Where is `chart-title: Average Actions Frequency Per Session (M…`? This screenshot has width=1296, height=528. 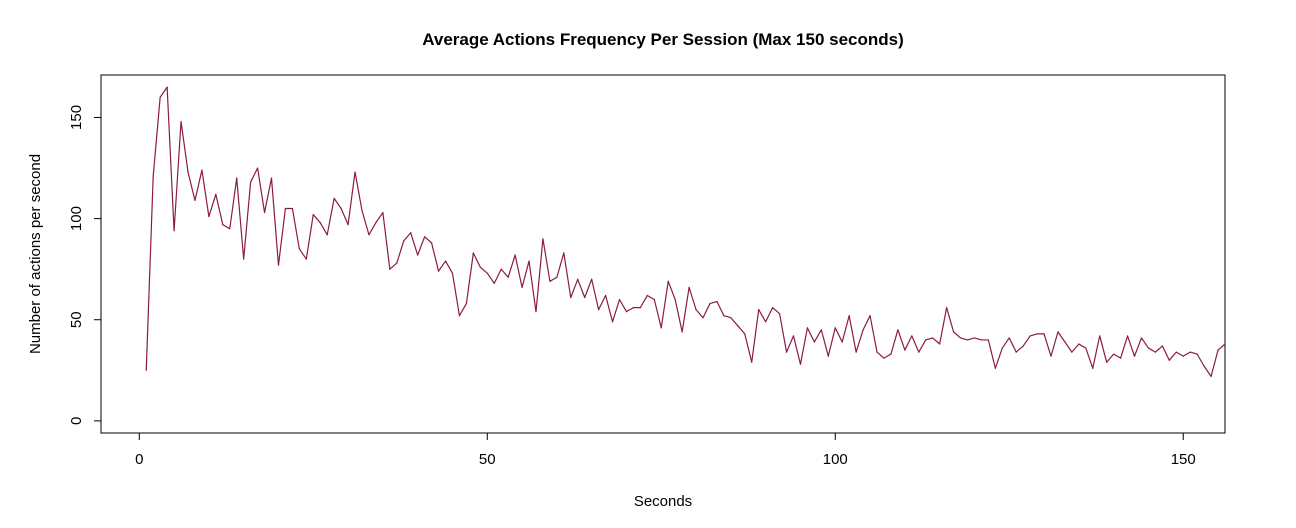
chart-title: Average Actions Frequency Per Session (M… is located at coordinates (663, 39).